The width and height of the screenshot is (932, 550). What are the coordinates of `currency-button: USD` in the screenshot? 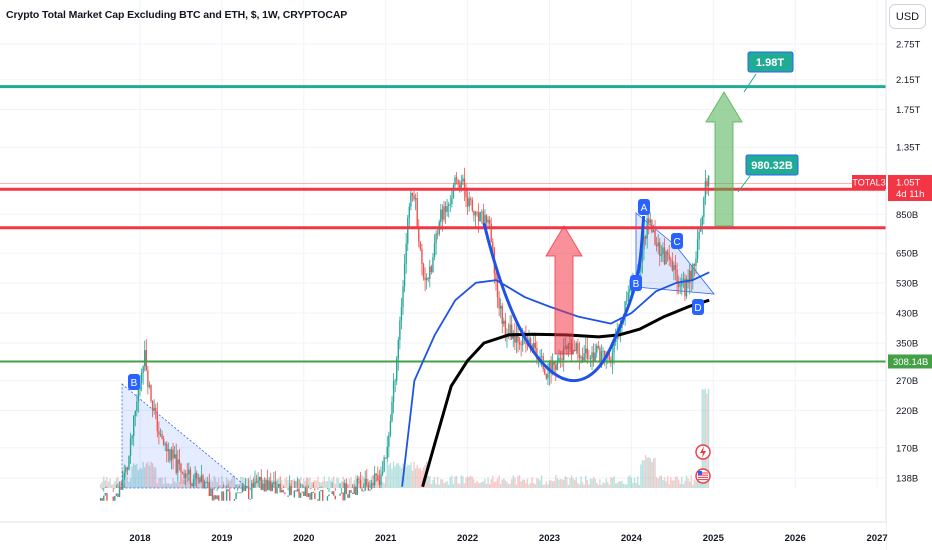 It's located at (907, 16).